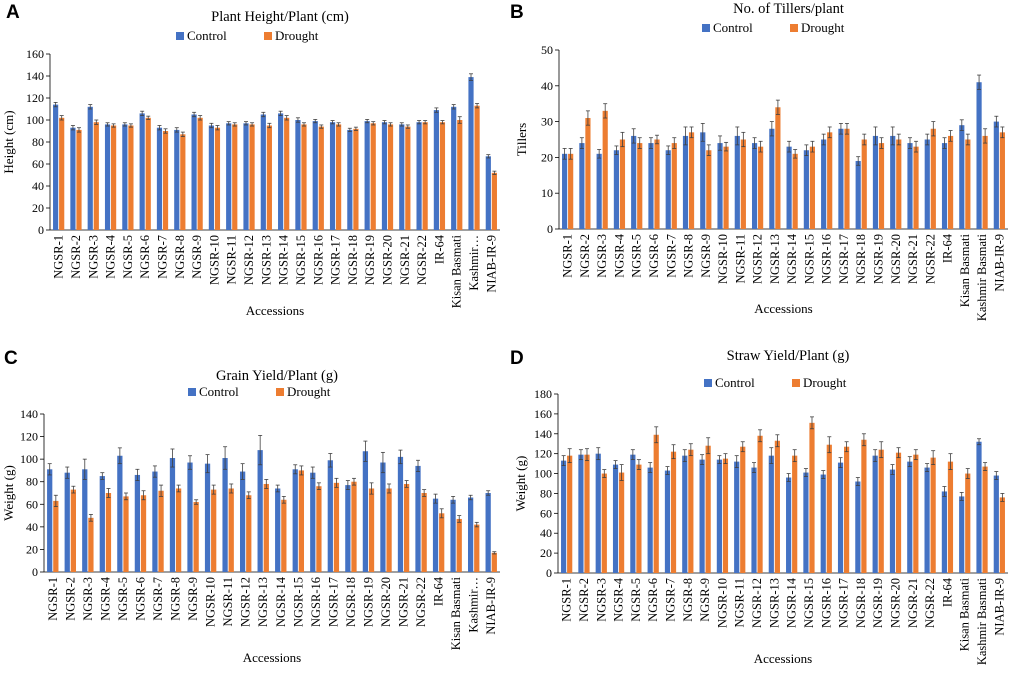 This screenshot has height=680, width=1017. Describe the element at coordinates (491, 606) in the screenshot. I see `x-tick-label: NIAB-IR-9` at that location.